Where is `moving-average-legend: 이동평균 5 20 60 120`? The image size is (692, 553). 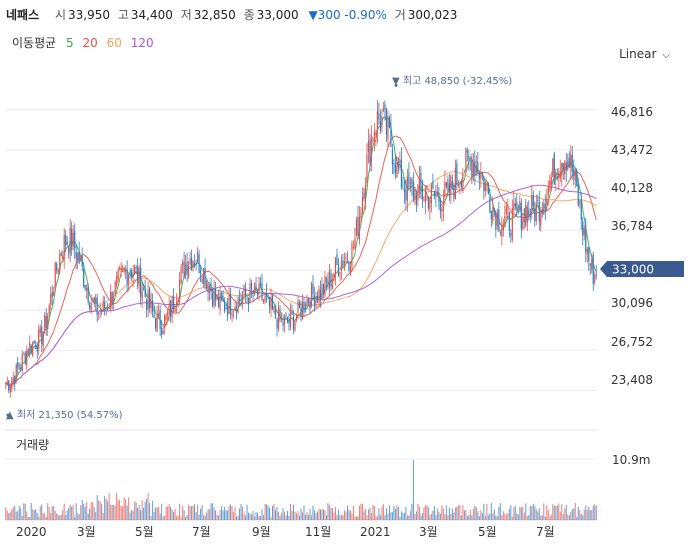 moving-average-legend: 이동평균 5 20 60 120 is located at coordinates (85, 42).